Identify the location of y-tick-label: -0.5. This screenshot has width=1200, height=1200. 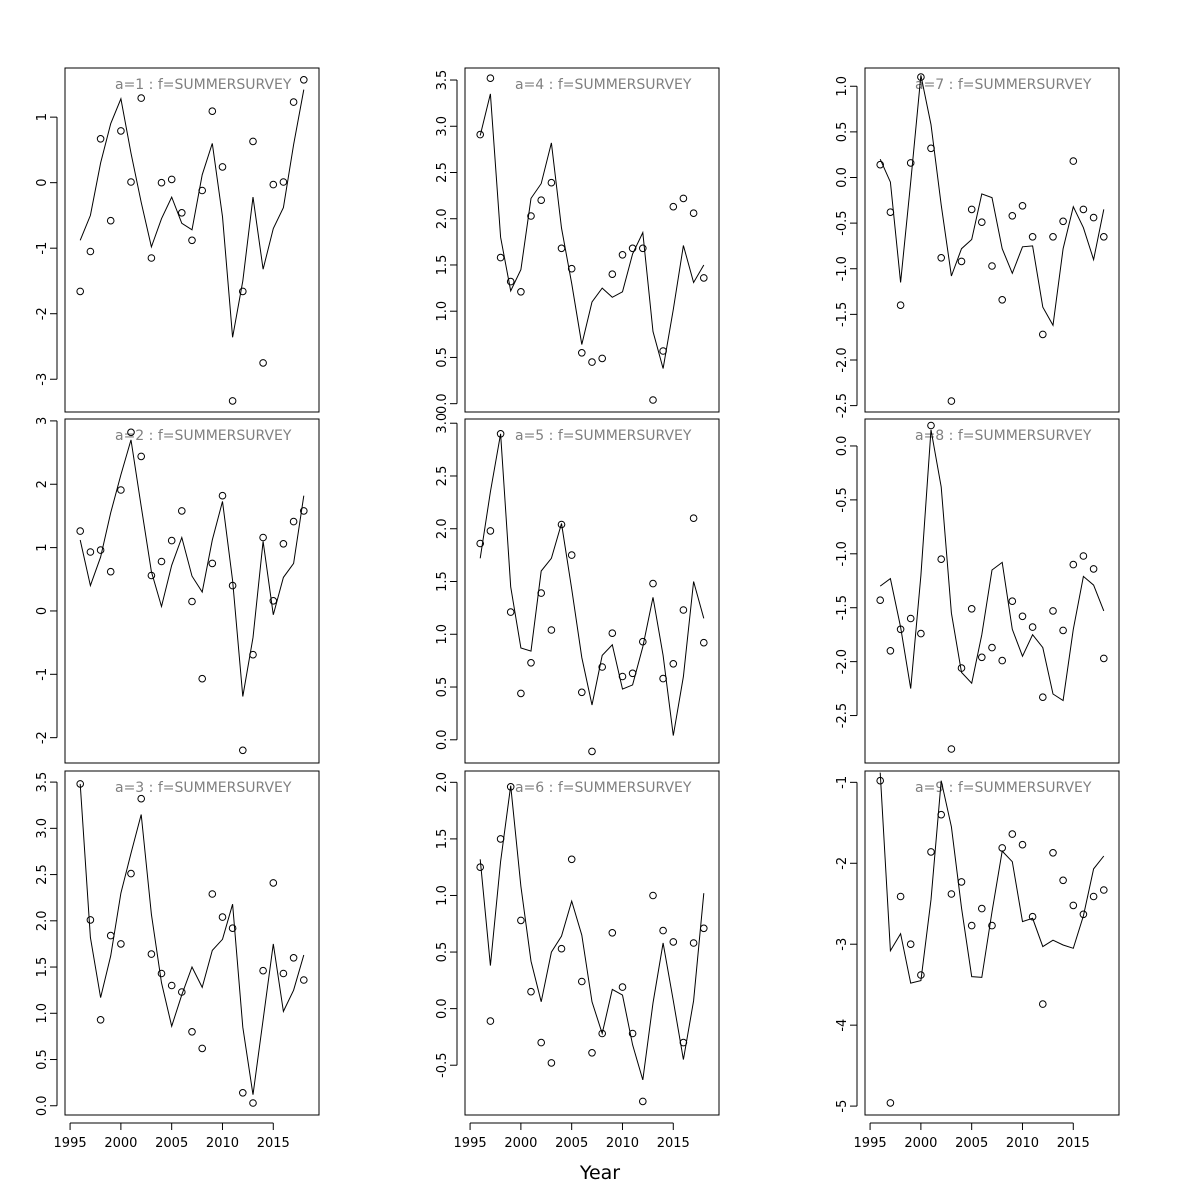
(442, 1065).